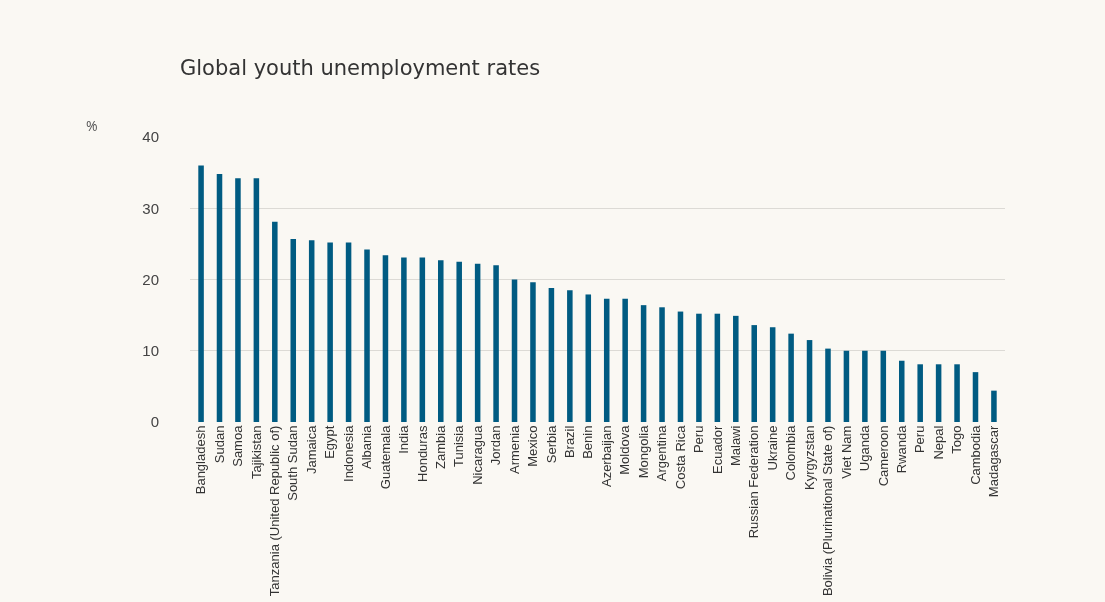 The width and height of the screenshot is (1105, 602). I want to click on x-tick-label: Indonesia, so click(348, 453).